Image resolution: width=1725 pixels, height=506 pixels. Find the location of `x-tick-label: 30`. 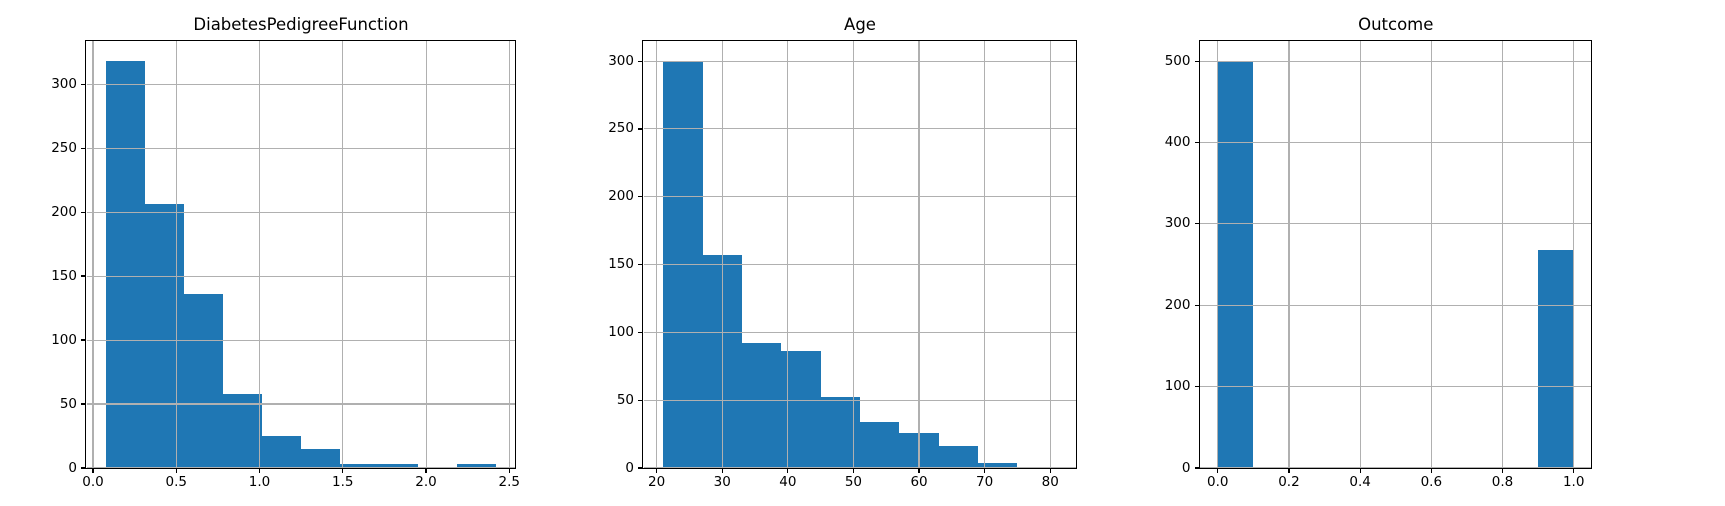

x-tick-label: 30 is located at coordinates (722, 482).